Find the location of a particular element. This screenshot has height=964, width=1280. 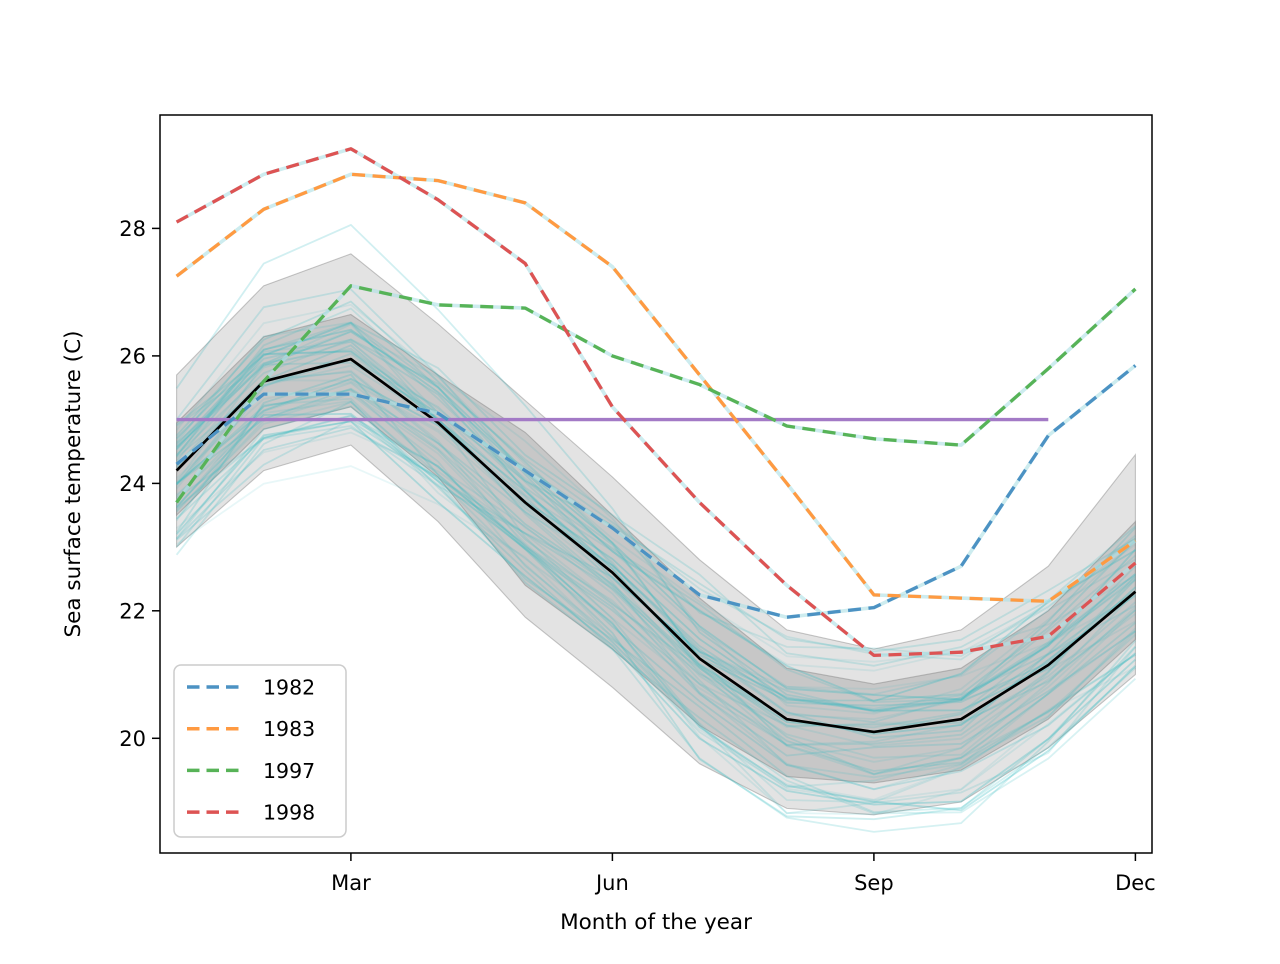

y-tick-label-22: 22 is located at coordinates (132, 611).